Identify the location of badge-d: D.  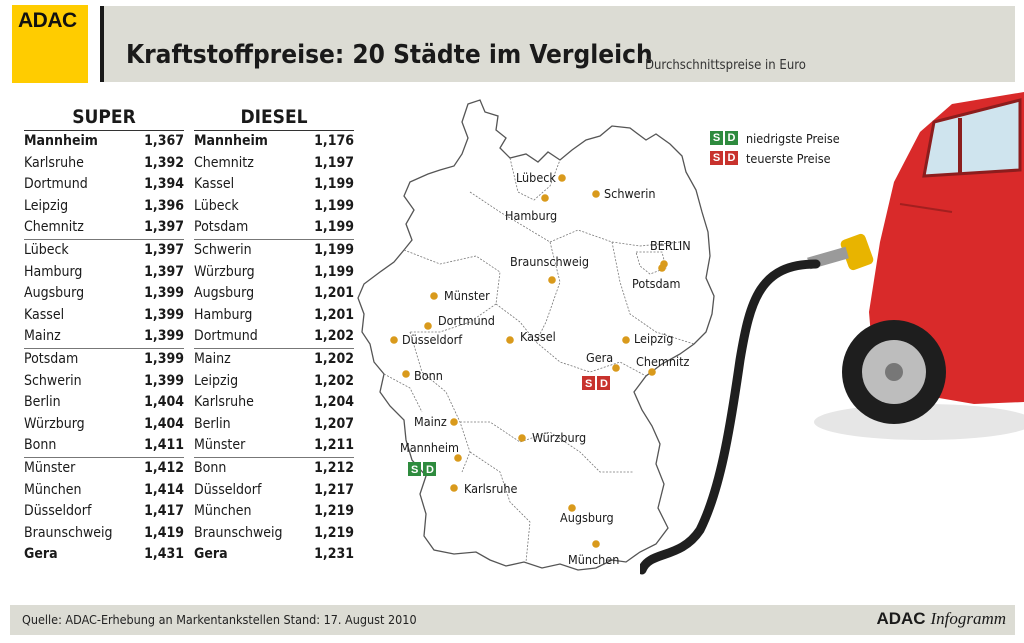
(731, 138).